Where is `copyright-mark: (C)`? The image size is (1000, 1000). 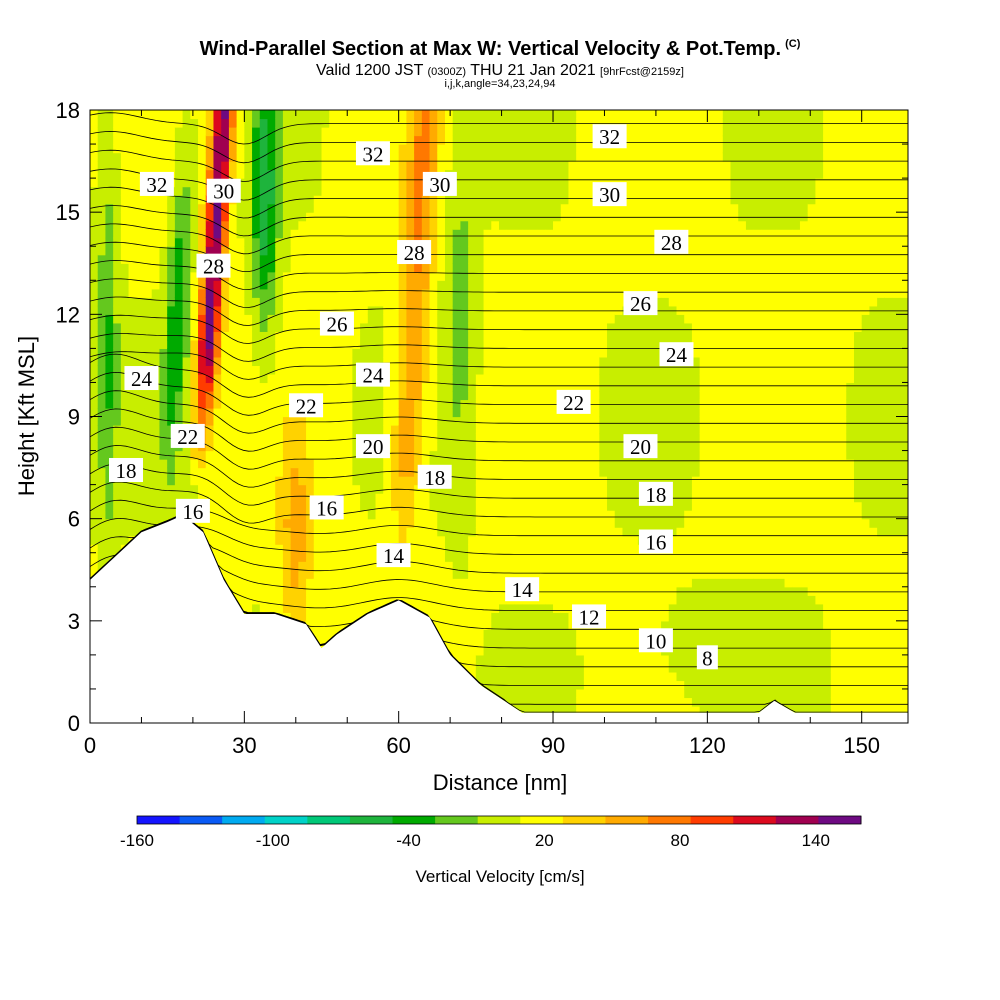 copyright-mark: (C) is located at coordinates (793, 44).